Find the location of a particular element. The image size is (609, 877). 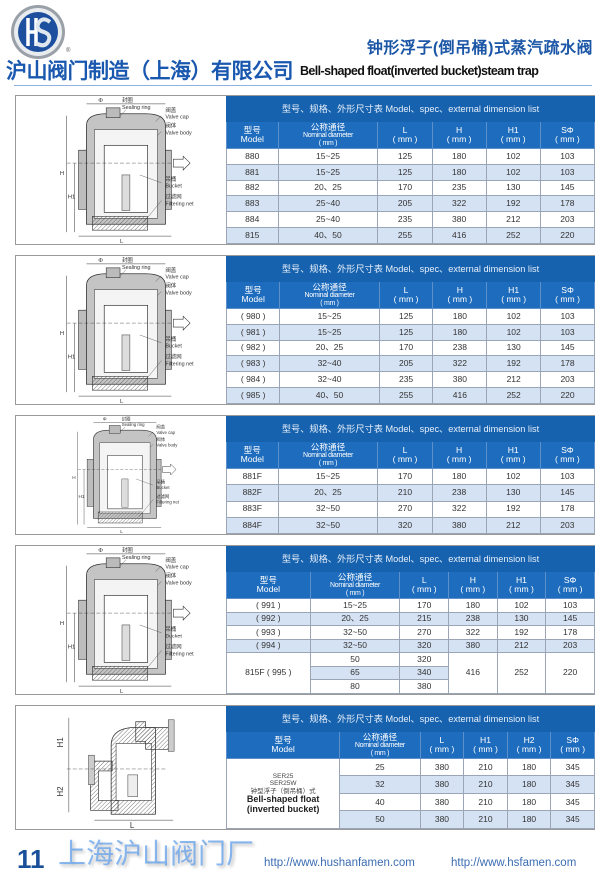

diagram-label: L is located at coordinates (122, 241).